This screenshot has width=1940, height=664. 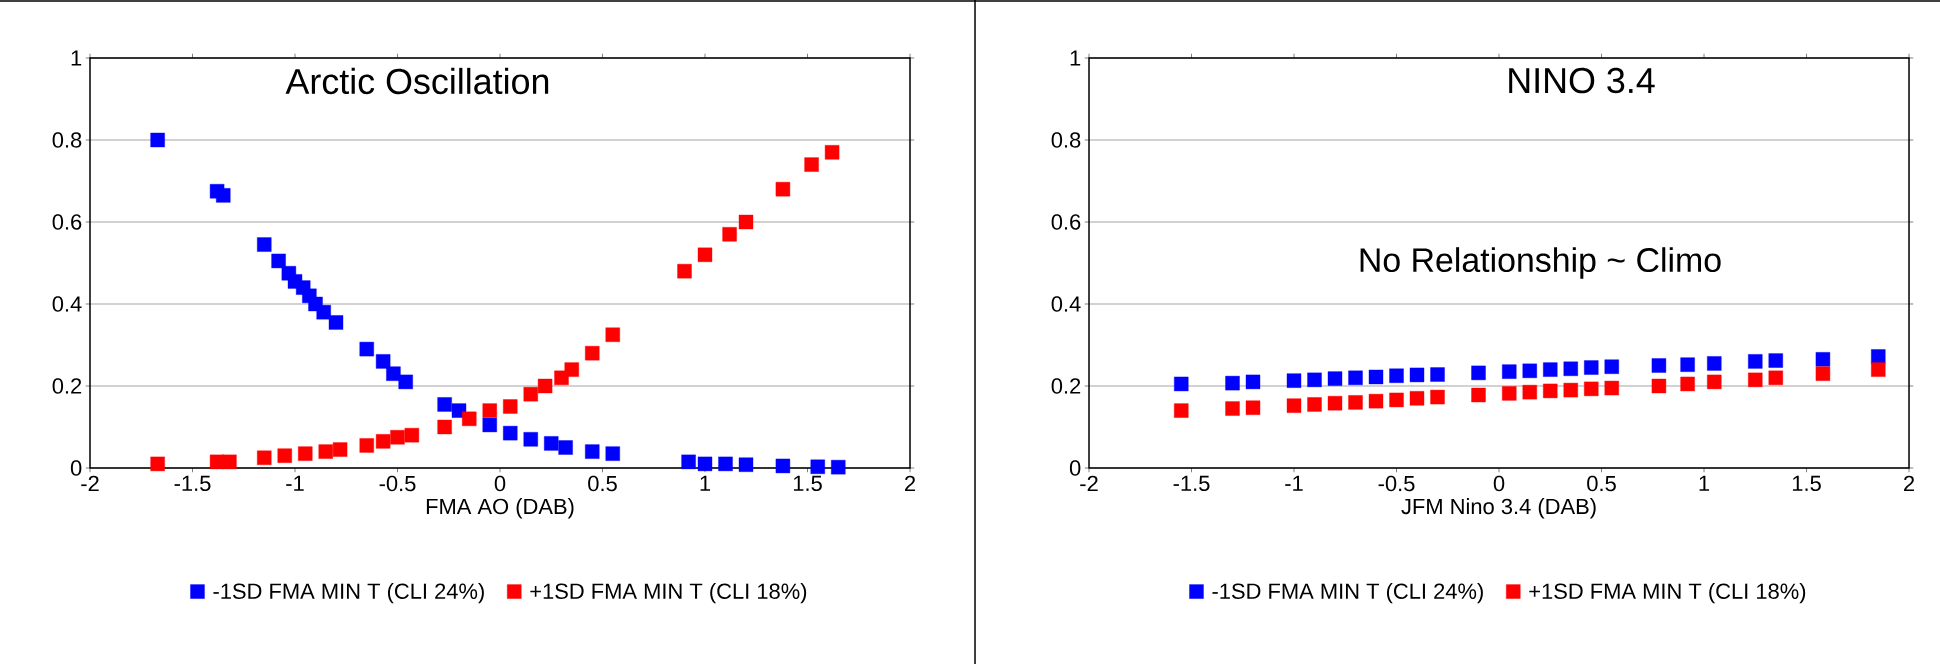 I want to click on chart-title: NINO 3.4, so click(x=1582, y=80).